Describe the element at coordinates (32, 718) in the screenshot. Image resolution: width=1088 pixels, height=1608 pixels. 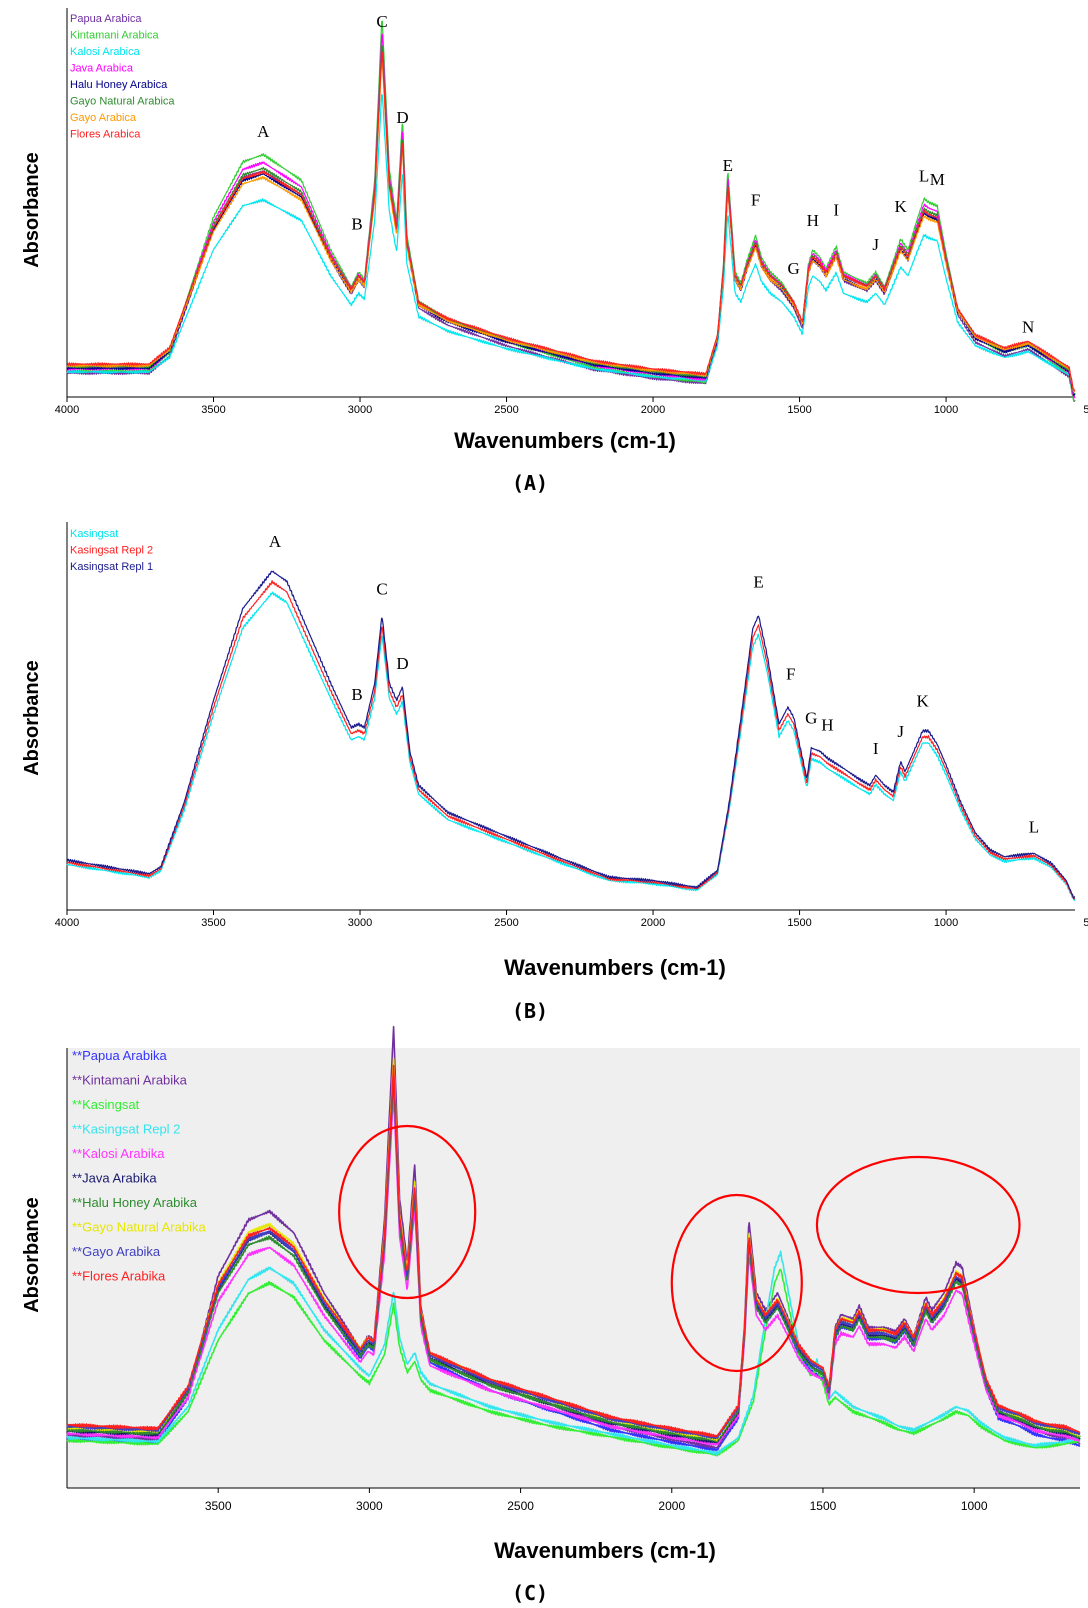
I see `panel-b-y-axis-label: Absorbance` at that location.